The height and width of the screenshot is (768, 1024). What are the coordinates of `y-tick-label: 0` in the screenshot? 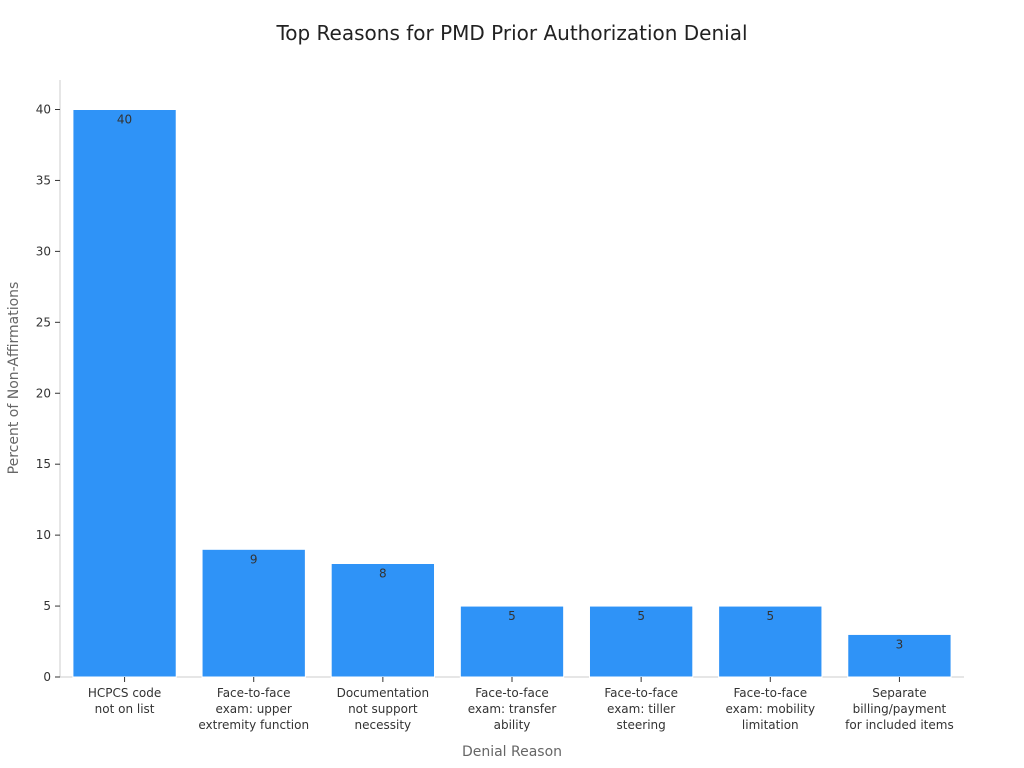 It's located at (47, 677).